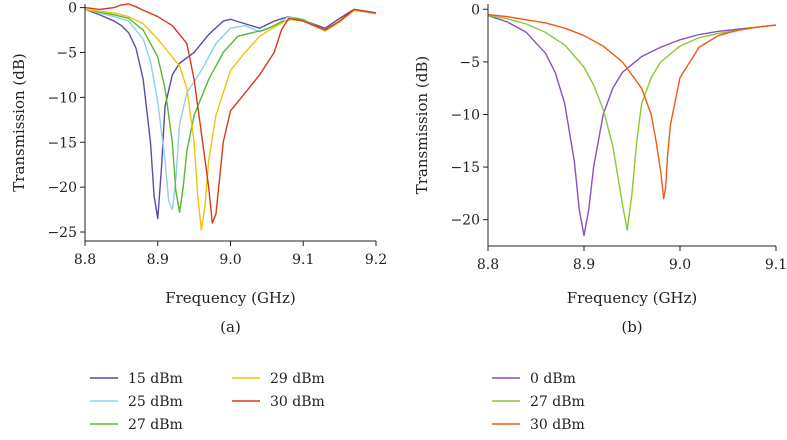 This screenshot has height=440, width=787. Describe the element at coordinates (465, 168) in the screenshot. I see `chart-2-y-tick-label: −15` at that location.